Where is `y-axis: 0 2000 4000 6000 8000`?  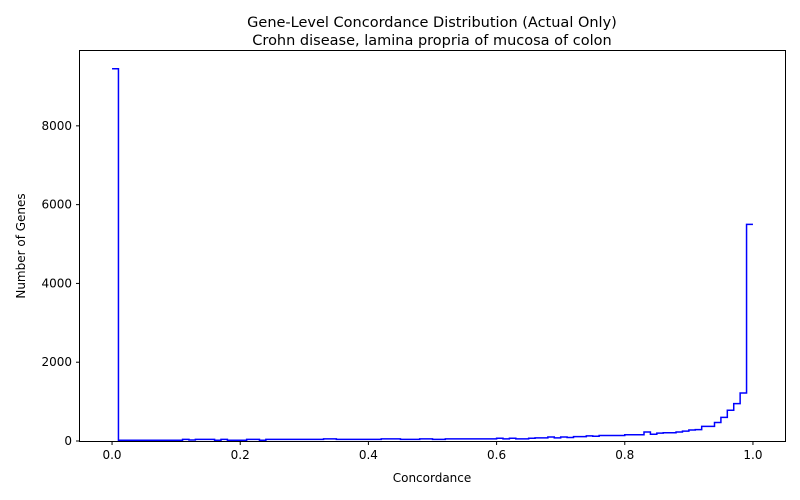 y-axis: 0 2000 4000 6000 8000 is located at coordinates (60, 283).